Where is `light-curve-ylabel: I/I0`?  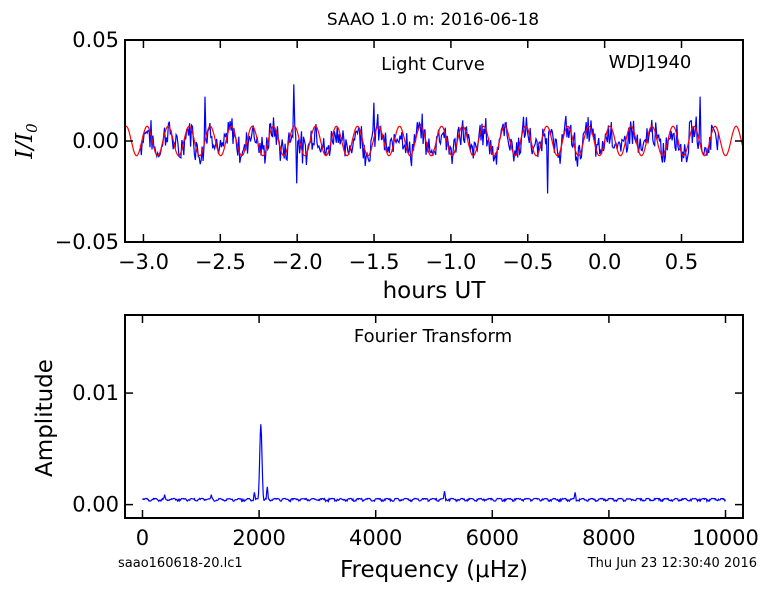
light-curve-ylabel: I/I0 is located at coordinates (26, 141).